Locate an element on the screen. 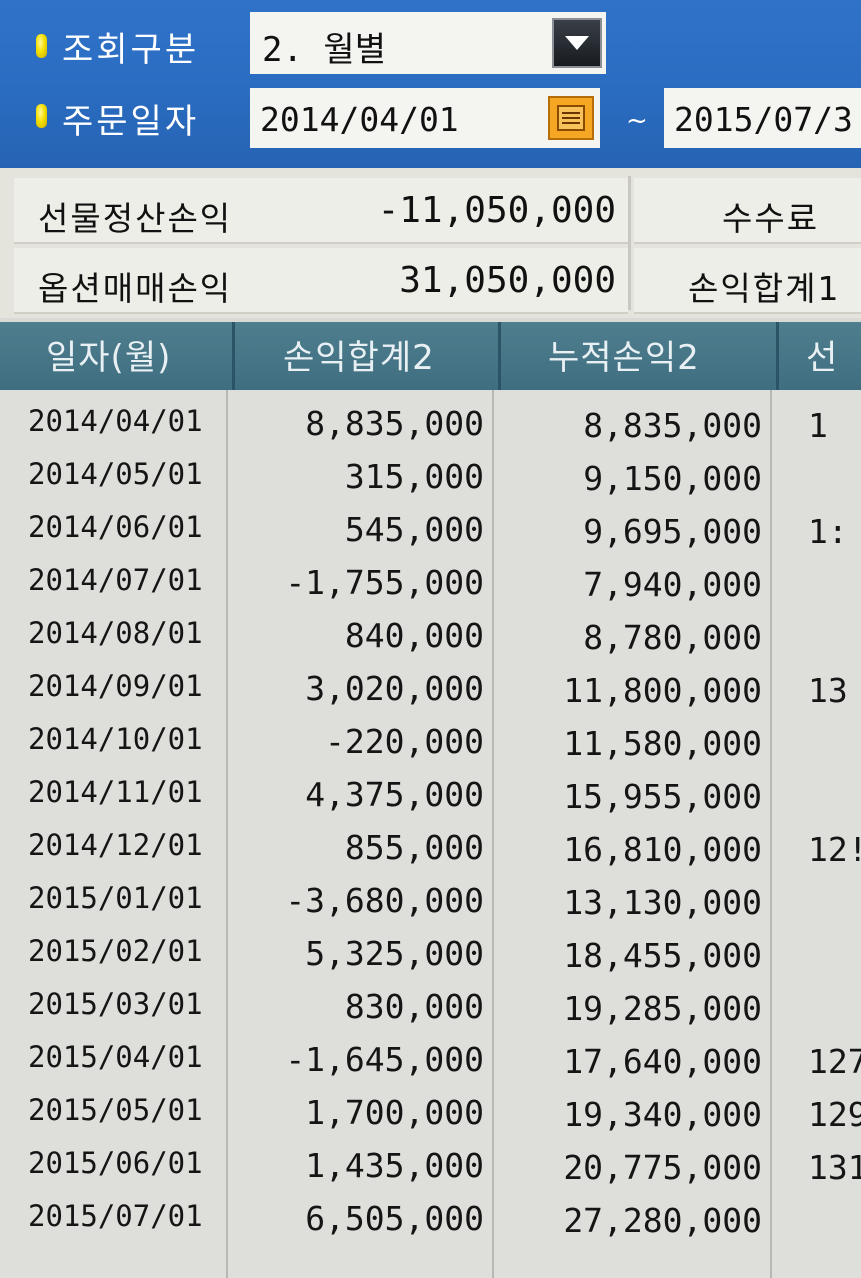  table-row: 2014/09/01 3,020,000 11,800,000 13 is located at coordinates (430, 689).